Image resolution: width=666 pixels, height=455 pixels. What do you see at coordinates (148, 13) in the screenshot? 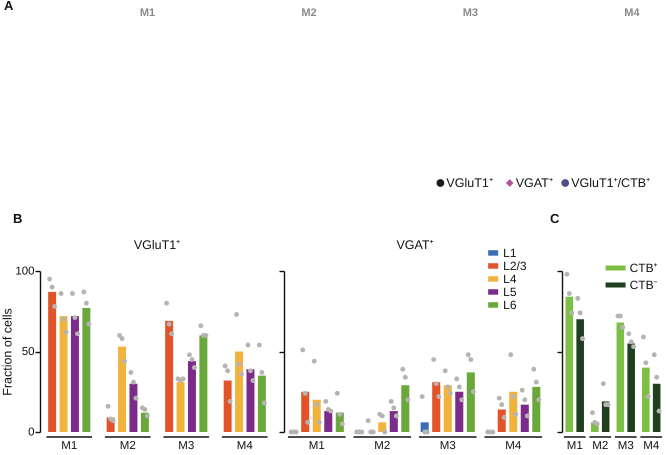
I see `text: M1` at bounding box center [148, 13].